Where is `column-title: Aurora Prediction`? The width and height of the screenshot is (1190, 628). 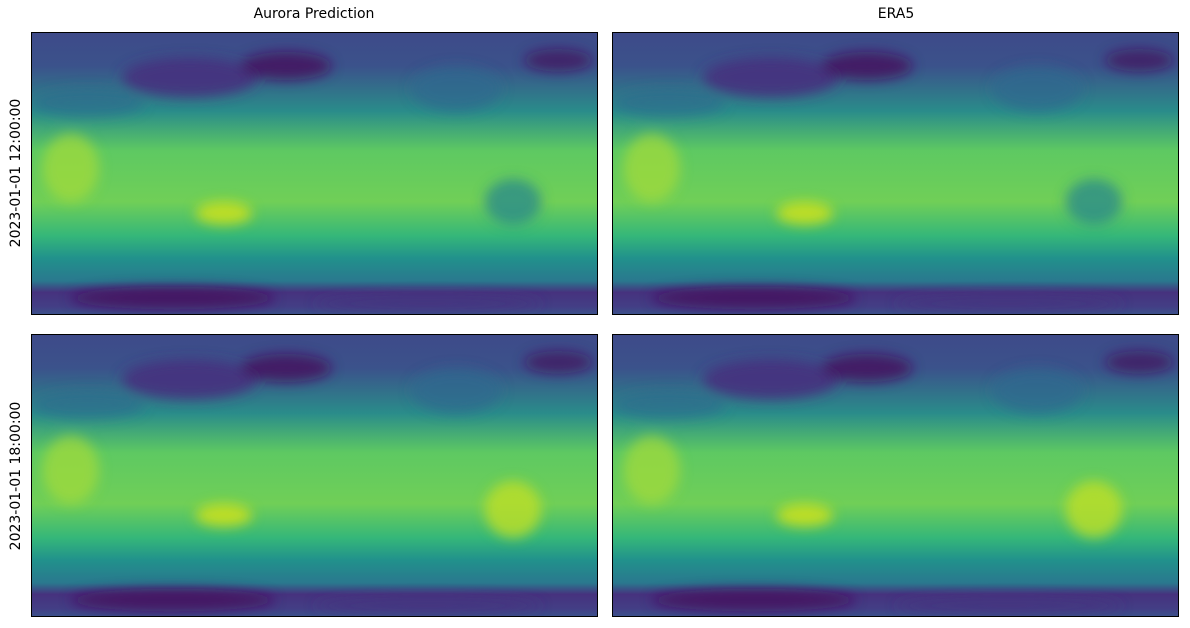 column-title: Aurora Prediction is located at coordinates (314, 14).